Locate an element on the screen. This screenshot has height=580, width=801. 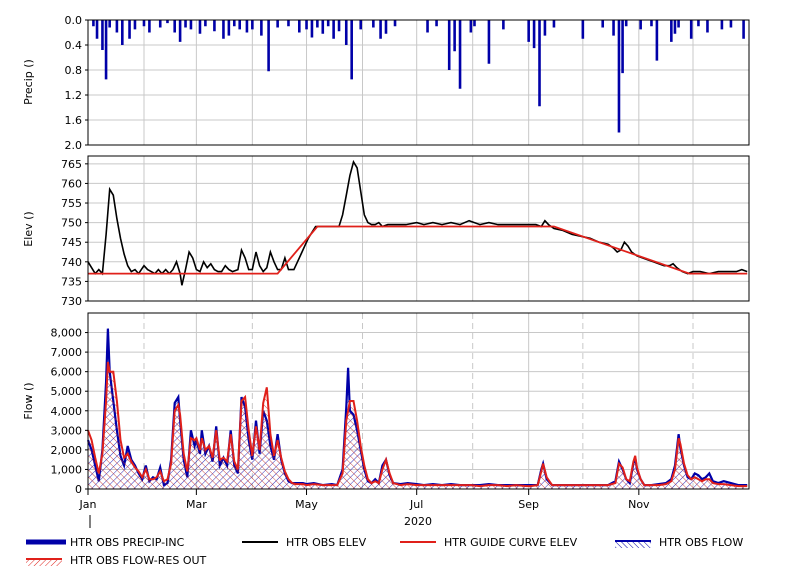
elev-tick-label: 735 is located at coordinates (71, 281).